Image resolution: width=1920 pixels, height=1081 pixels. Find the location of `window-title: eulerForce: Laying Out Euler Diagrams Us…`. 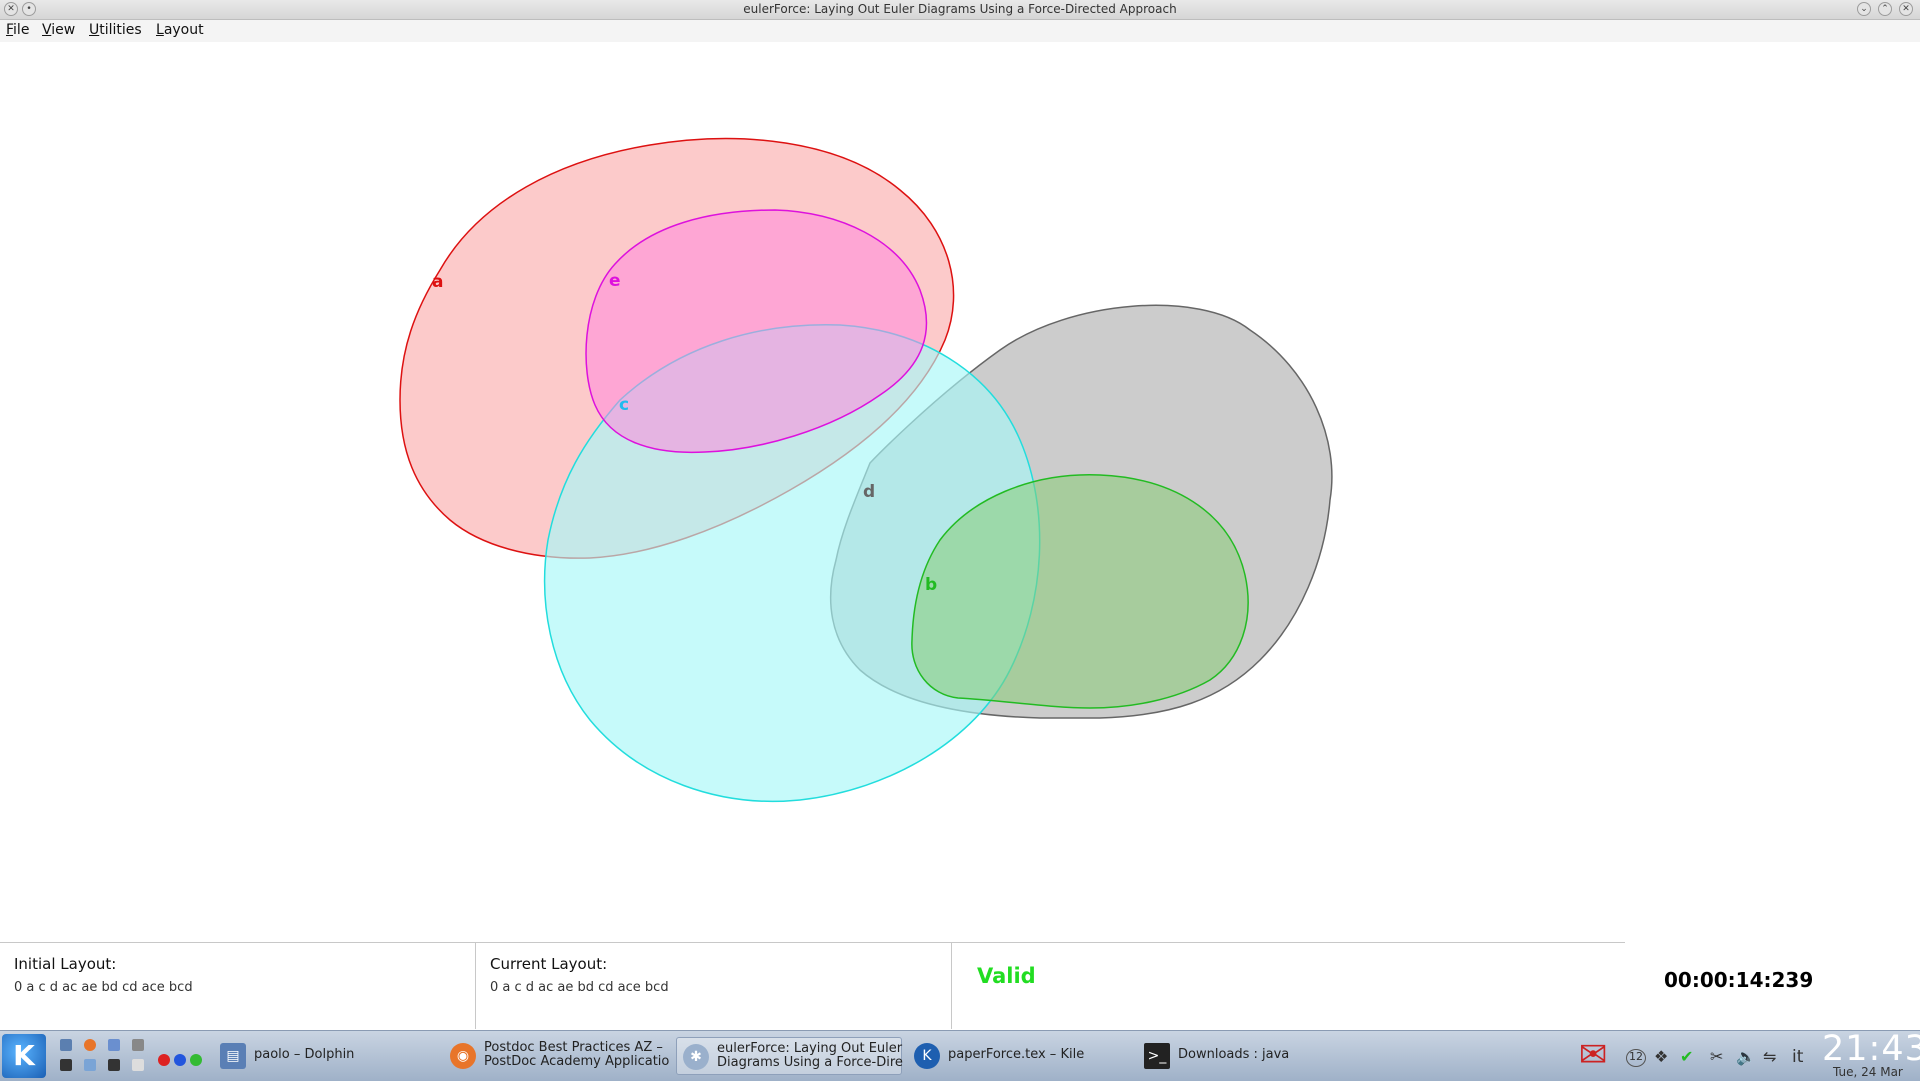

window-title: eulerForce: Laying Out Euler Diagrams Us… is located at coordinates (960, 9).